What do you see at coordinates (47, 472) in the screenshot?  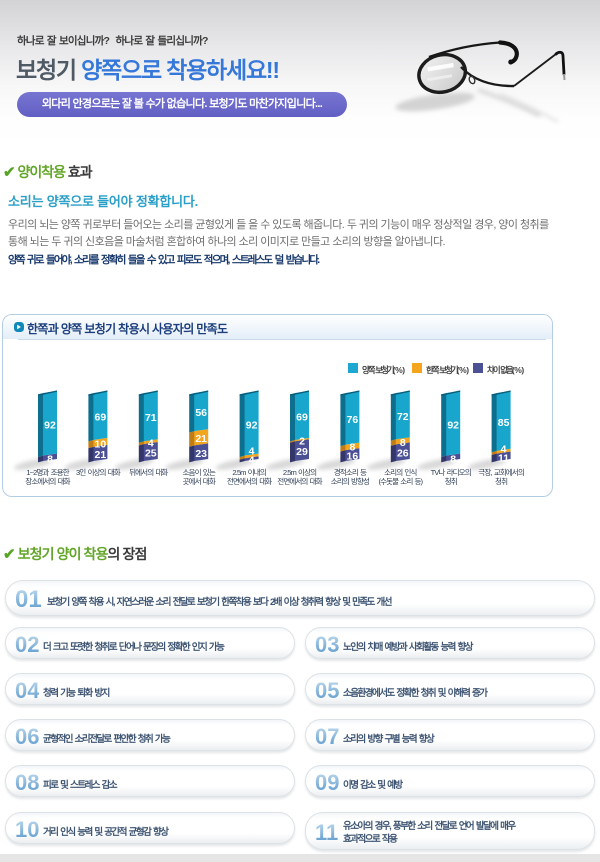 I see `svg-text: 1~2명과 조용한` at bounding box center [47, 472].